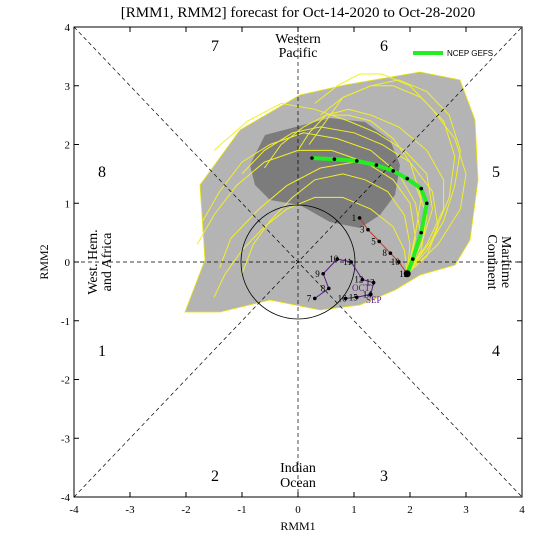 This screenshot has height=547, width=547. I want to click on phase-label-5: 5, so click(496, 172).